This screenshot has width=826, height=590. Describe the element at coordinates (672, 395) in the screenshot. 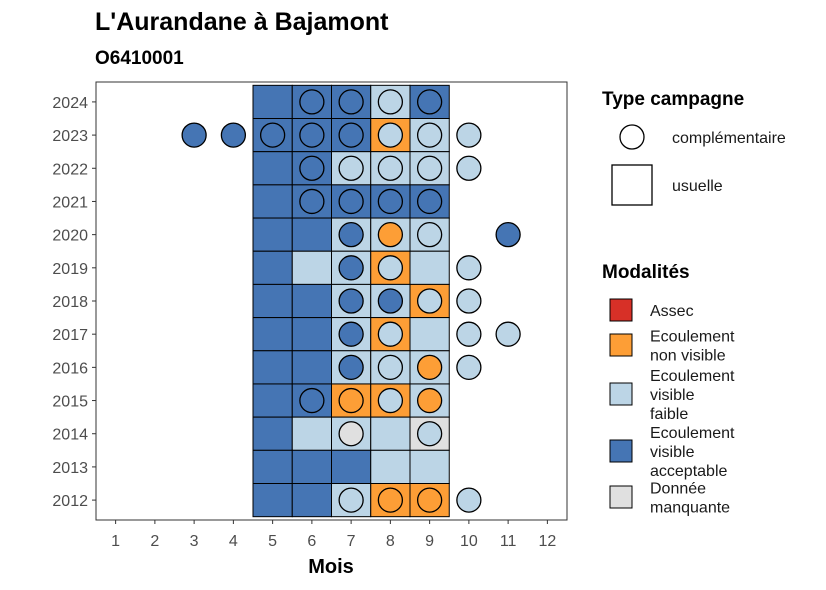

I see `legend-label-ecoulement-visible-faible: visible` at that location.